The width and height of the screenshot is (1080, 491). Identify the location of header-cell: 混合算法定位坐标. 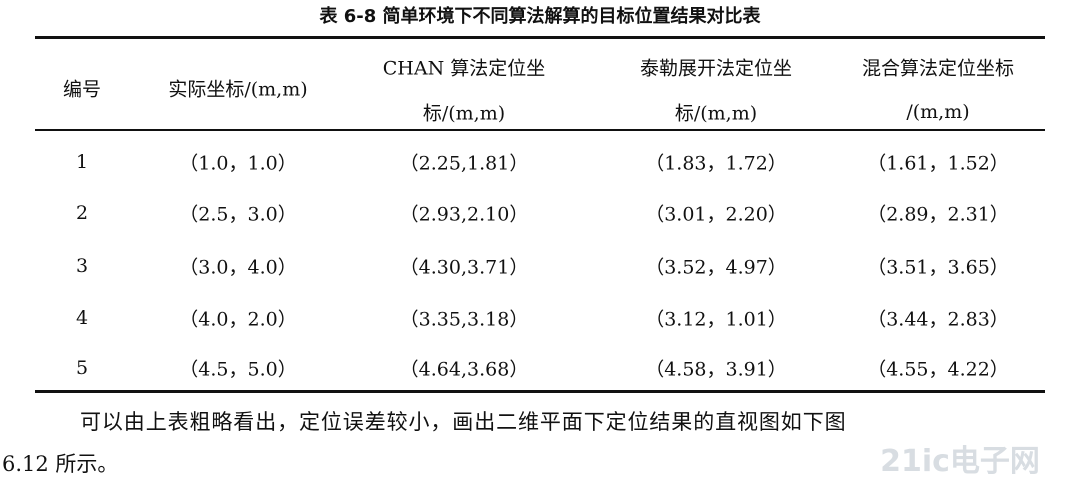
(938, 68).